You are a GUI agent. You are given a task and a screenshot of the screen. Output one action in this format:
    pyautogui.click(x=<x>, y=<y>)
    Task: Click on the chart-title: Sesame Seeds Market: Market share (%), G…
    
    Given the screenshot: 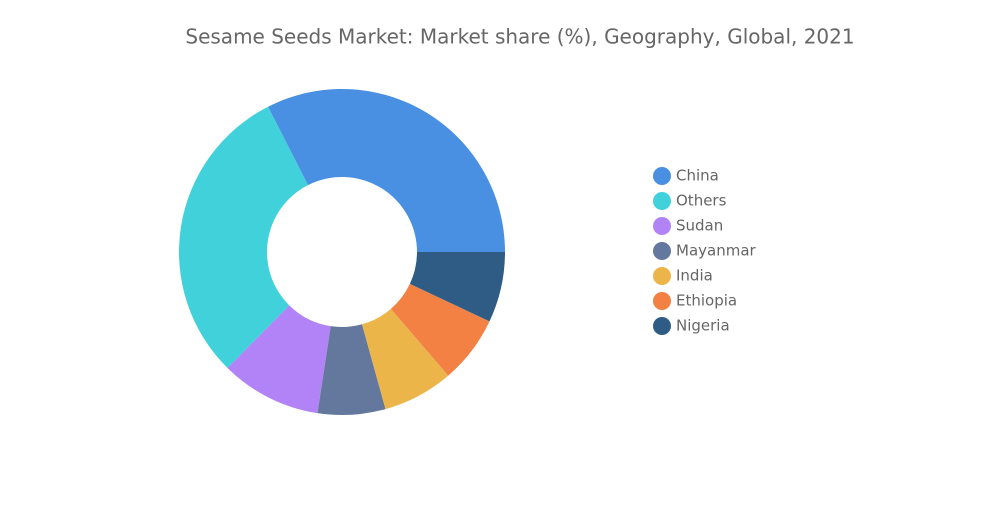 What is the action you would take?
    pyautogui.click(x=519, y=37)
    